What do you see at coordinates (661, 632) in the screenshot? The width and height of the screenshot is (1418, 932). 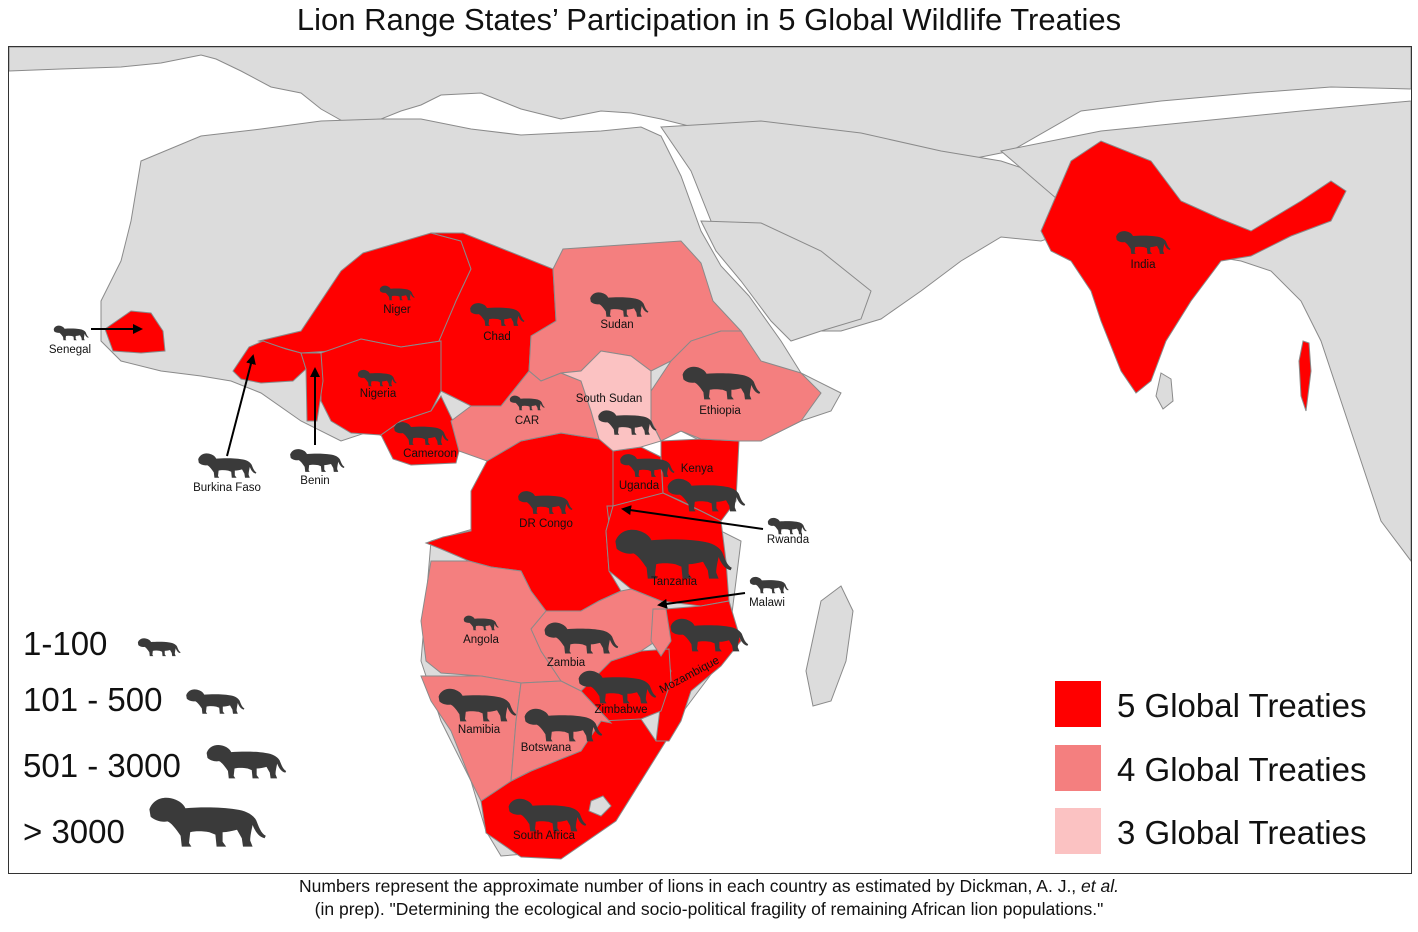 I see `region-malawi` at bounding box center [661, 632].